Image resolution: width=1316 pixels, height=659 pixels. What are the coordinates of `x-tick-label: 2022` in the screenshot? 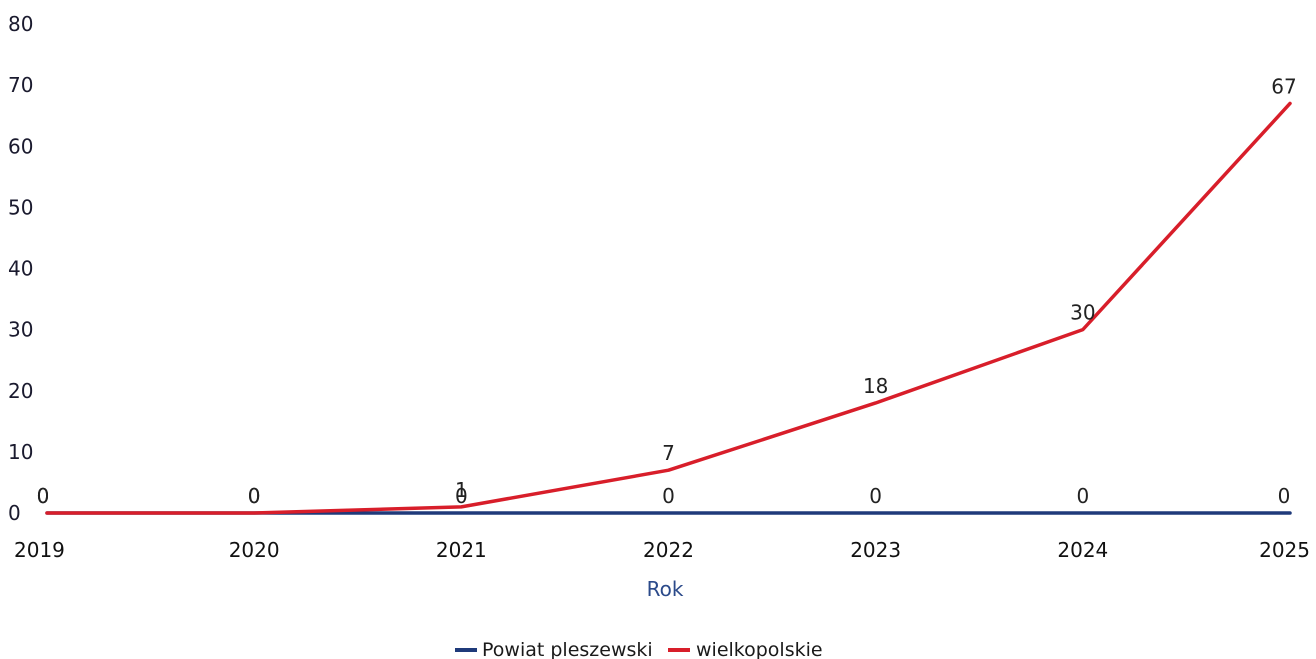 It's located at (668, 550).